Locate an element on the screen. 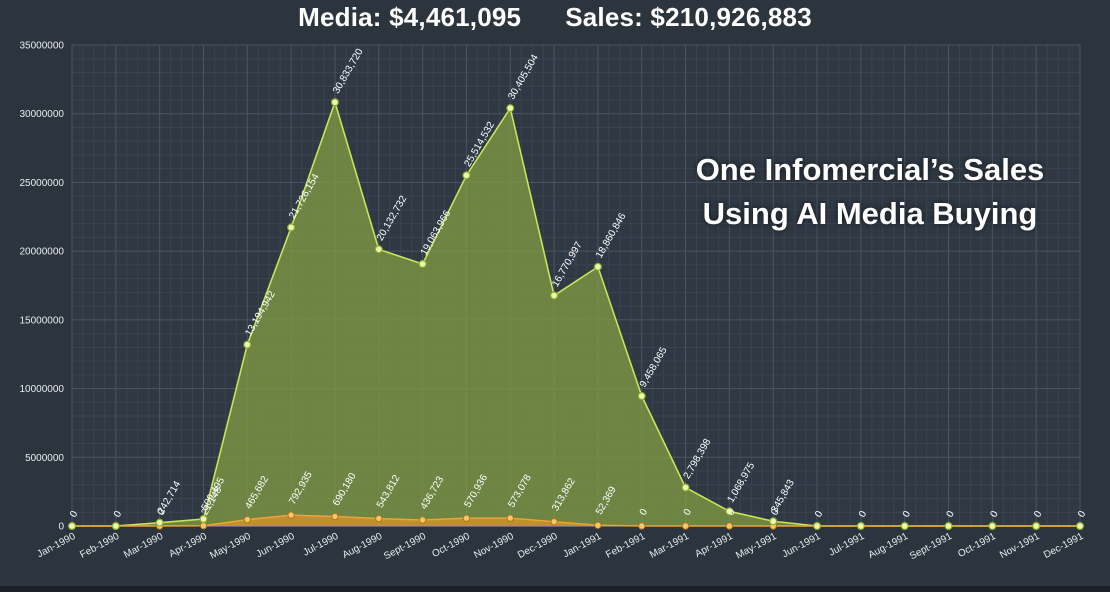 This screenshot has width=1110, height=592. x-tick-label: Nov-1991 is located at coordinates (1020, 546).